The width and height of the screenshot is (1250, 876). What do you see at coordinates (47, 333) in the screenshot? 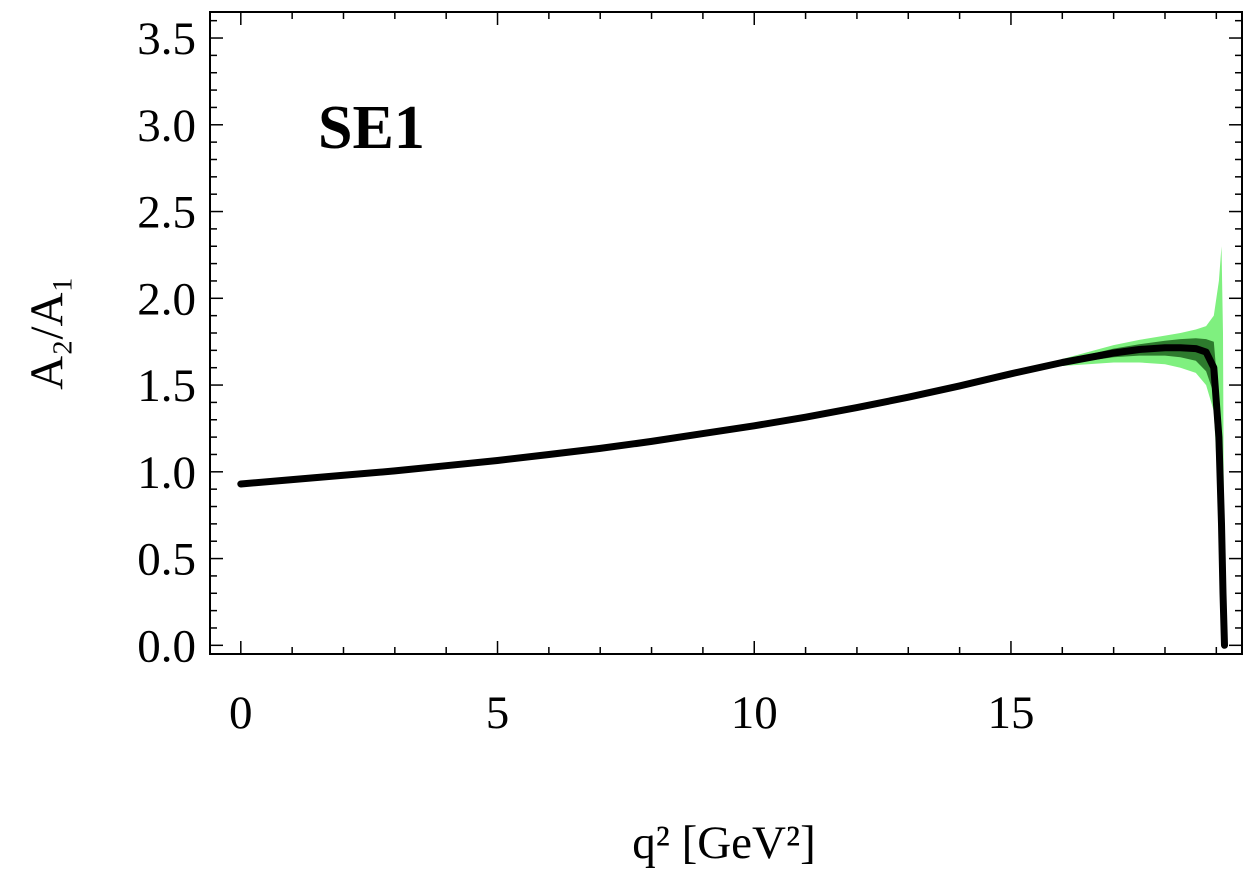
I see `y-axis-title: A₂/A₁` at bounding box center [47, 333].